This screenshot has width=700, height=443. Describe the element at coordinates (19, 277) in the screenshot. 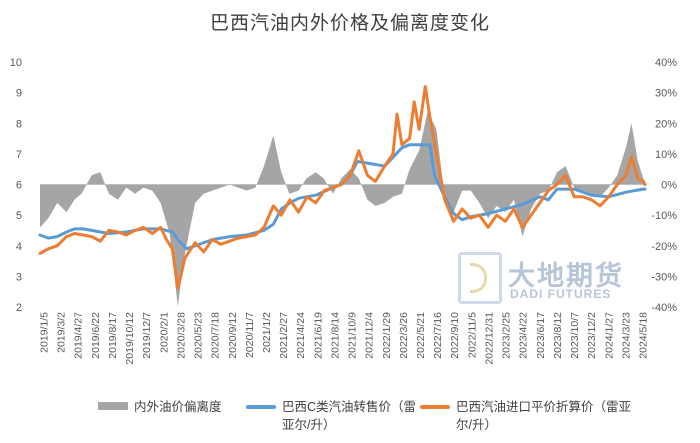

I see `y-left-tick: 3` at that location.